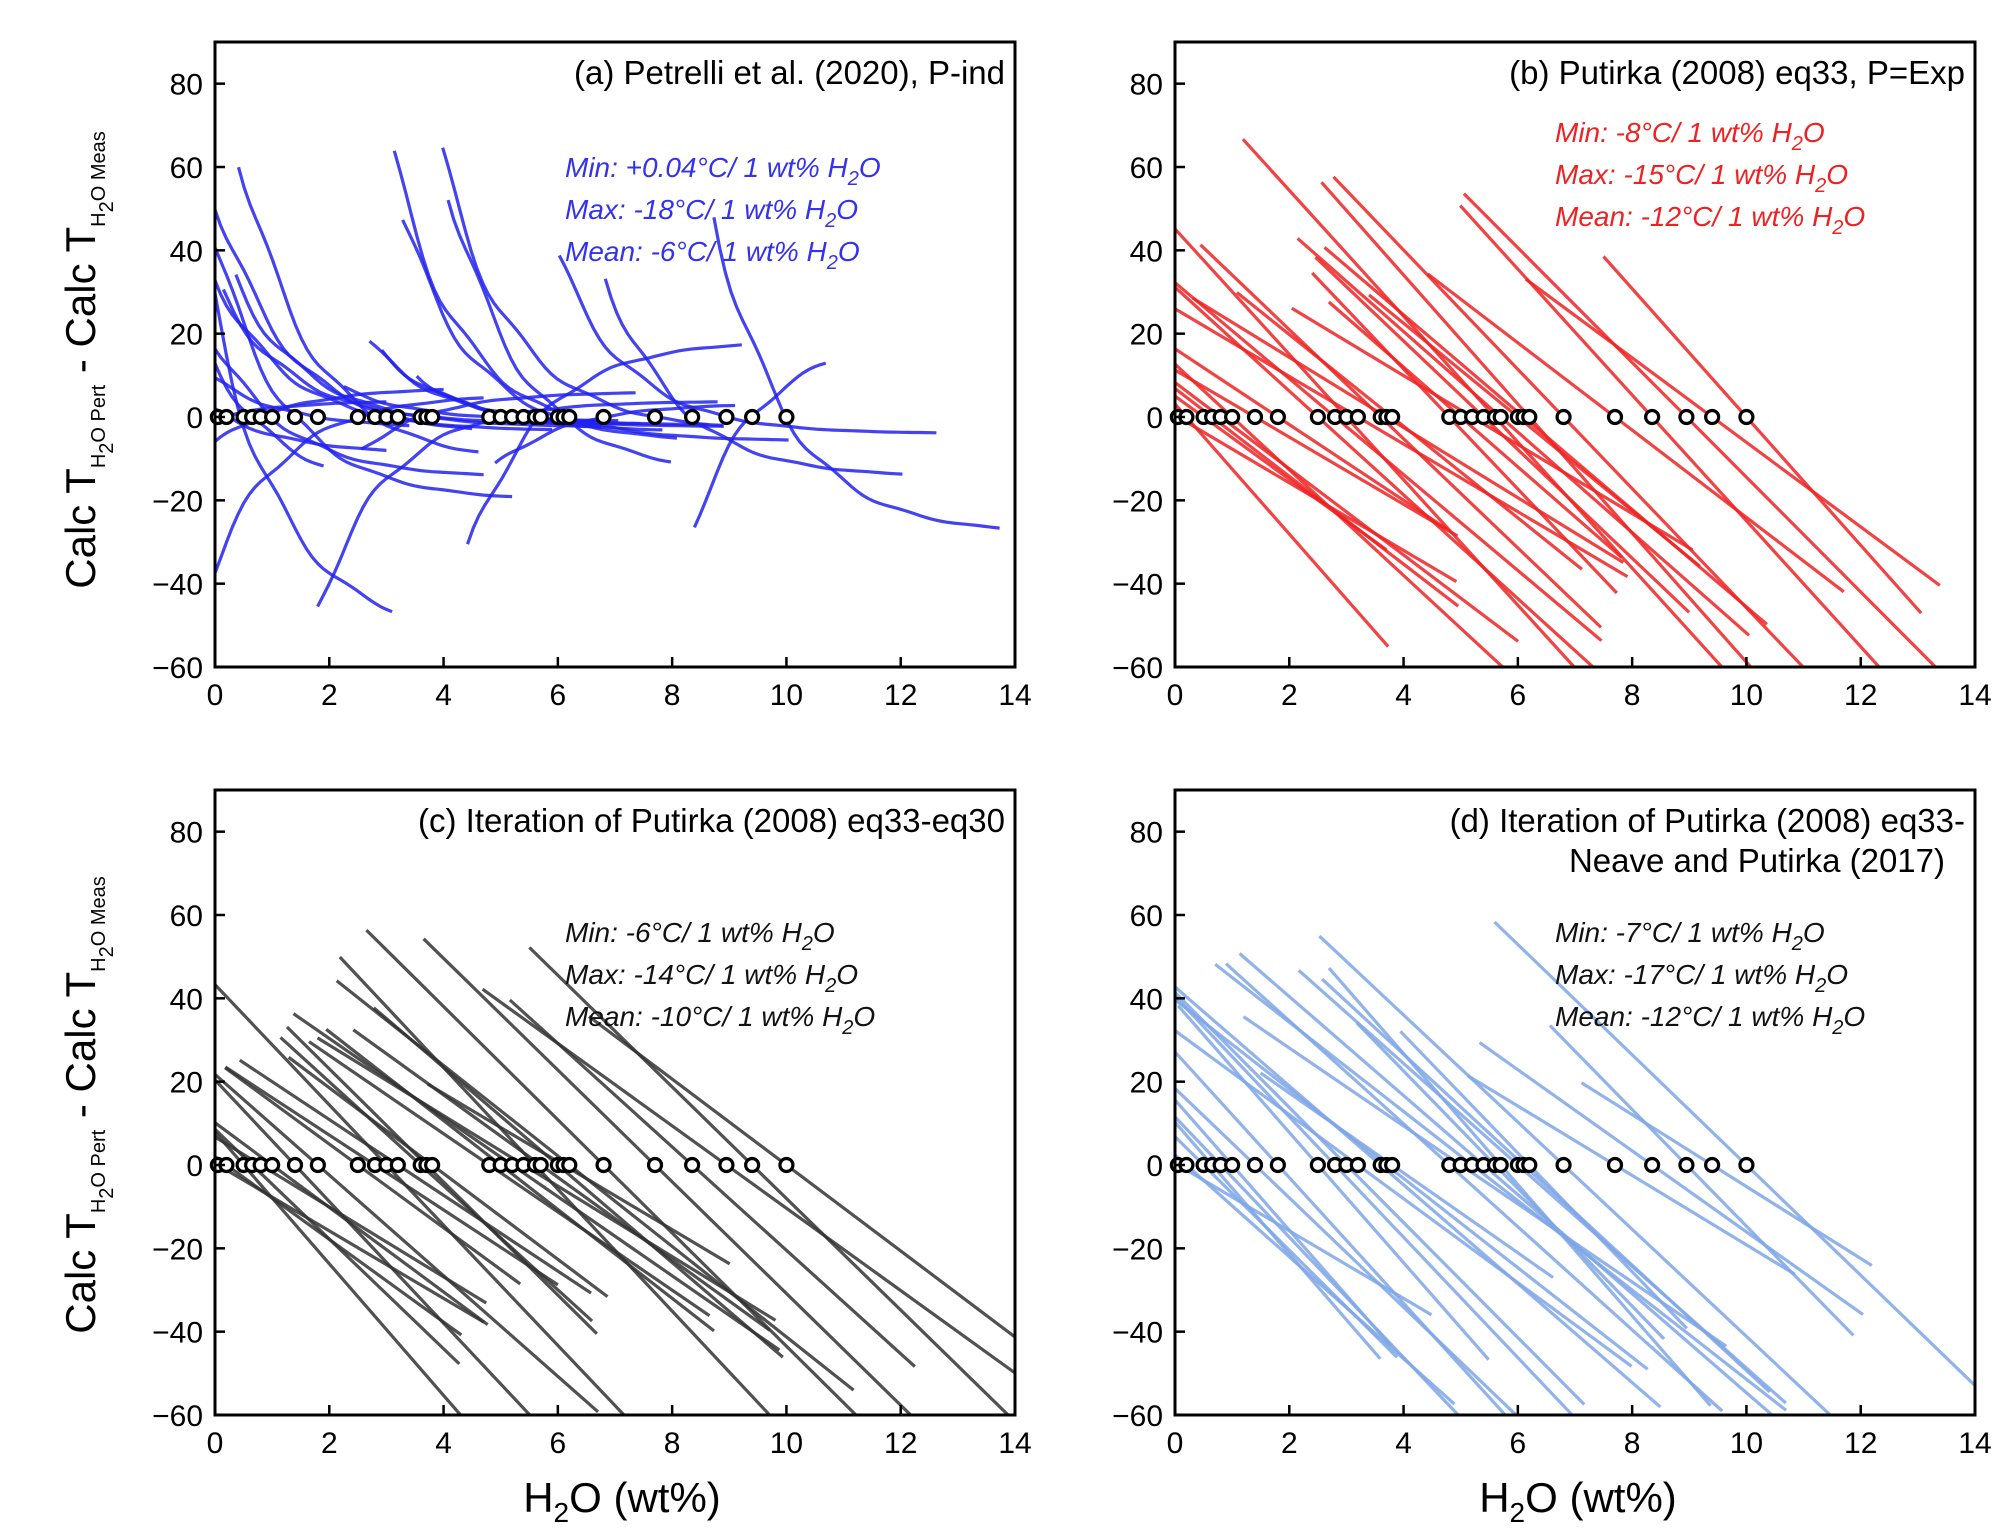  Describe the element at coordinates (1737, 72) in the screenshot. I see `panel-title: (b) Putirka (2008) eq33, P=Exp` at that location.